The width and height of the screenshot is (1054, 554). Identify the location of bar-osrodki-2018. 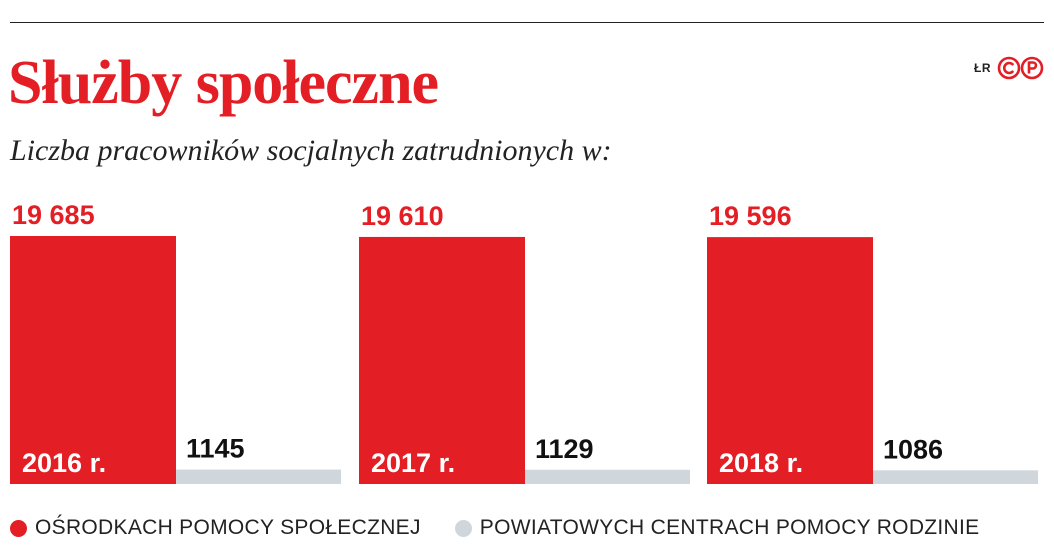
(790, 360).